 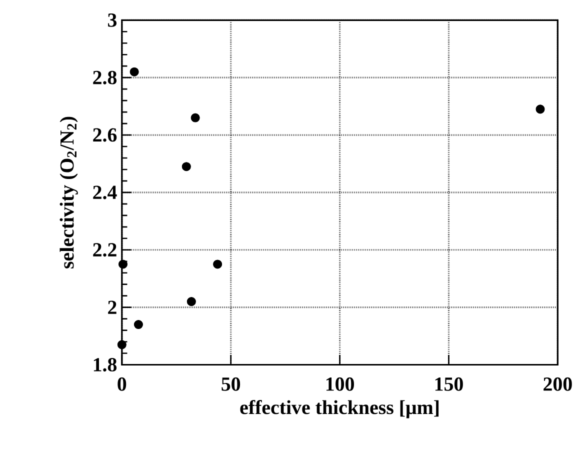 I want to click on x-tick-label: 0, so click(x=122, y=384).